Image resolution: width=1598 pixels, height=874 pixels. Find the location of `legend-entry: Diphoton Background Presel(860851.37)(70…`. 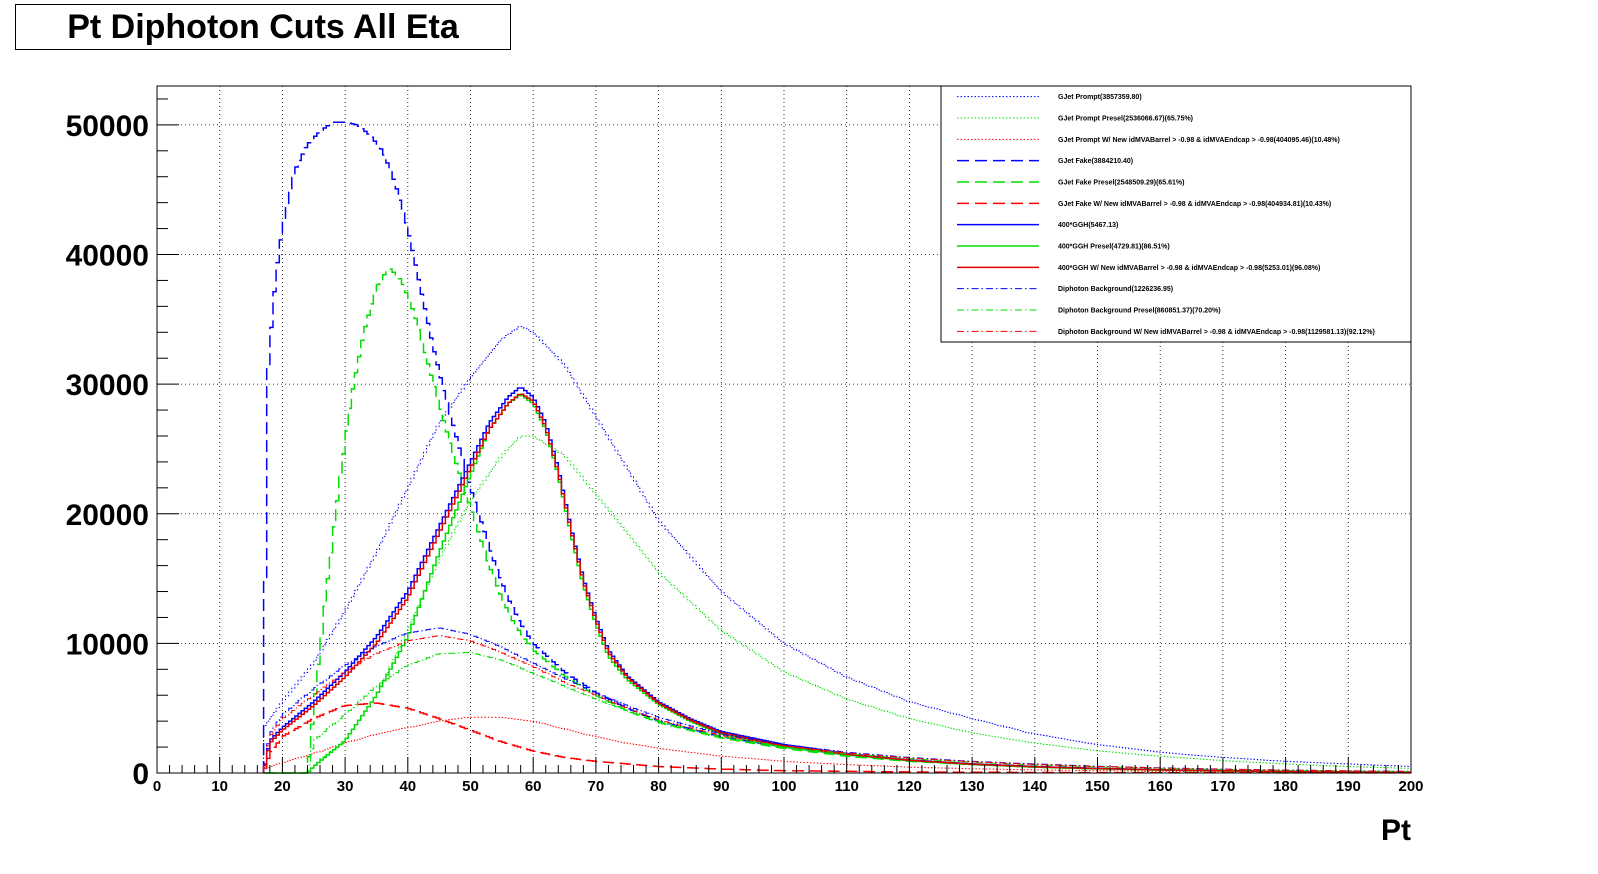

legend-entry: Diphoton Background Presel(860851.37)(70… is located at coordinates (1139, 311).